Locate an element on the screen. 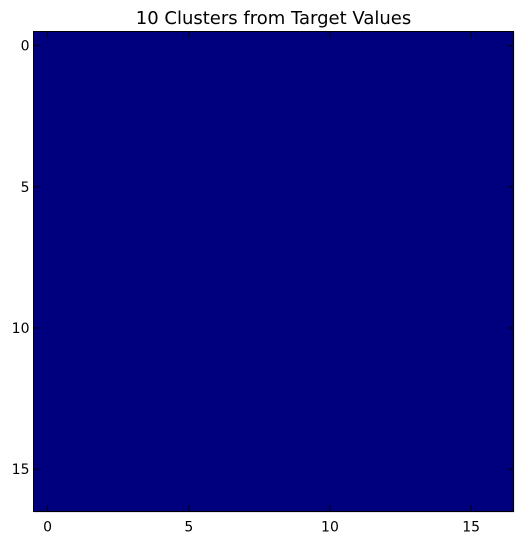  y-tick-label: 5 is located at coordinates (25, 188).